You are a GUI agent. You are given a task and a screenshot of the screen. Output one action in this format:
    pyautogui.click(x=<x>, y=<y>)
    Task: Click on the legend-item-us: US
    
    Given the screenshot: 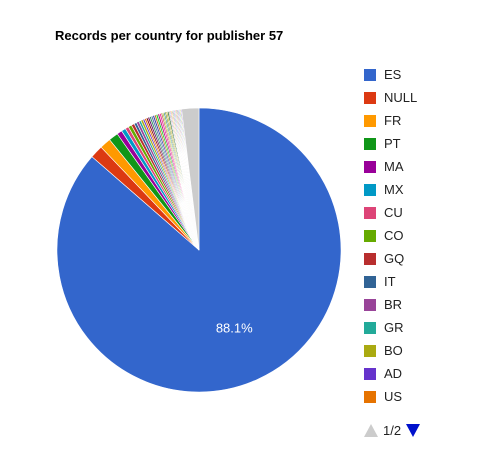 What is the action you would take?
    pyautogui.click(x=390, y=396)
    